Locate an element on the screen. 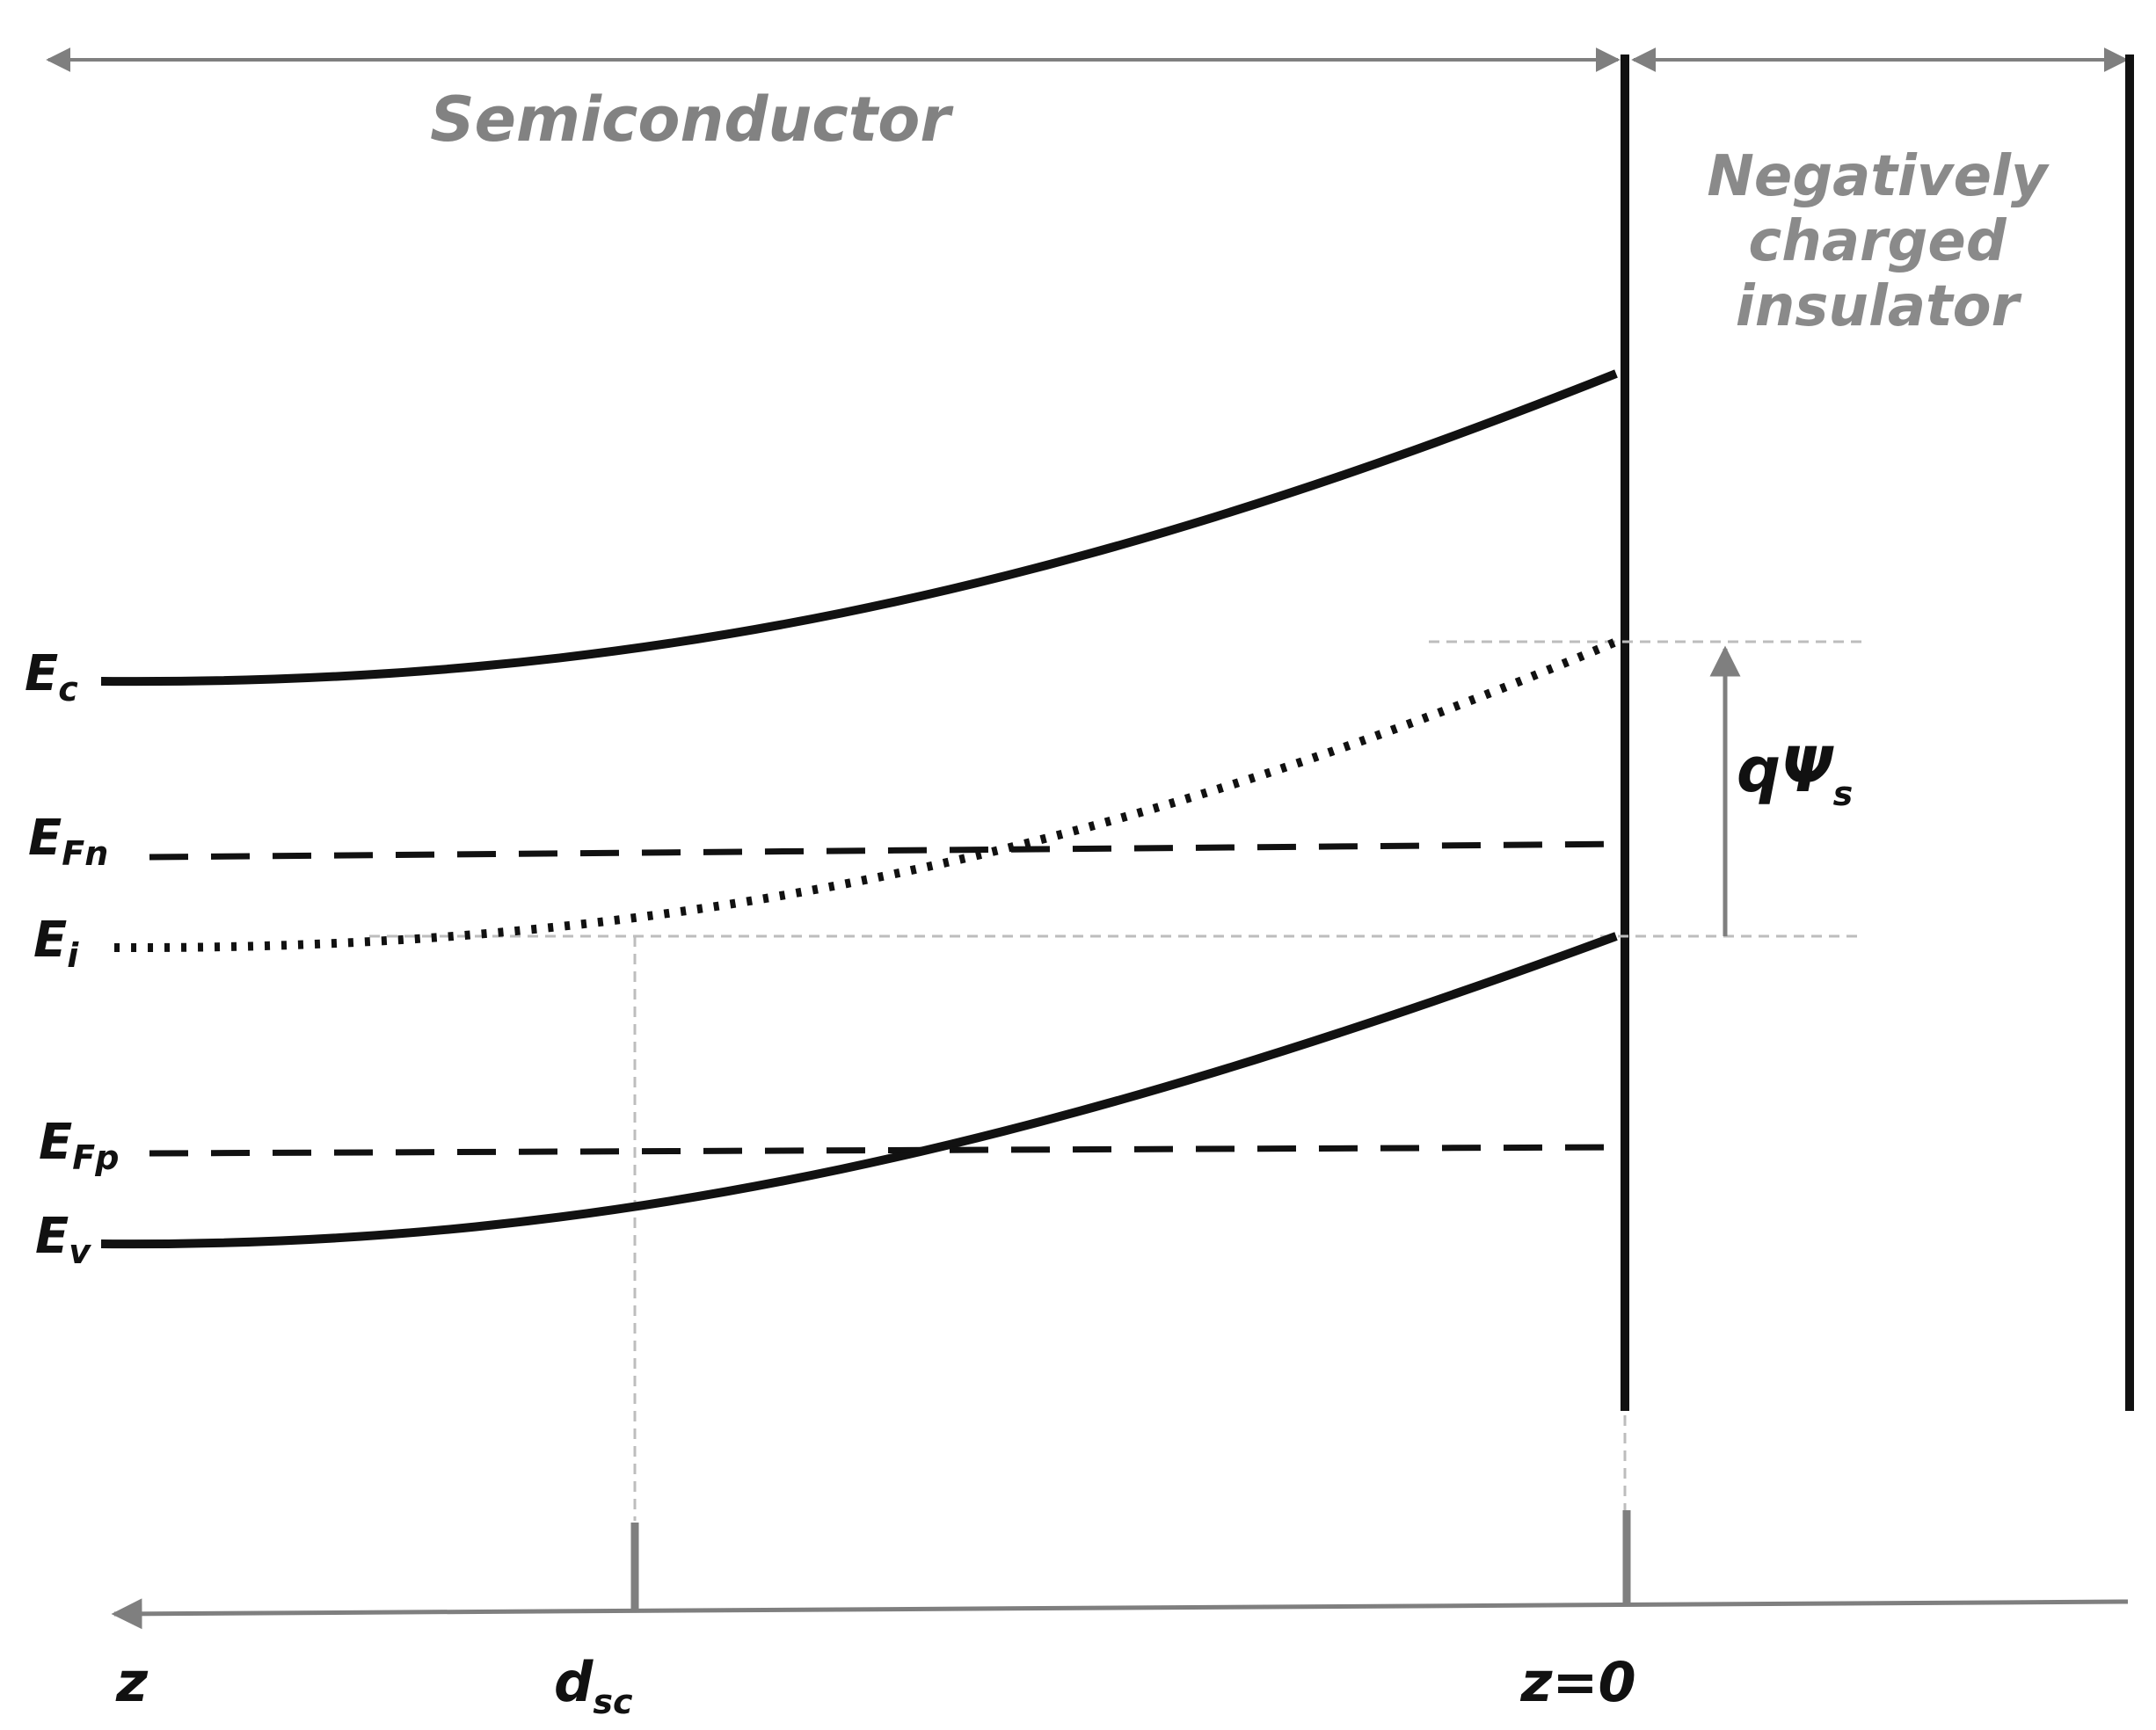 The width and height of the screenshot is (2156, 1730). intrinsic-level-curve is located at coordinates (865, 795).